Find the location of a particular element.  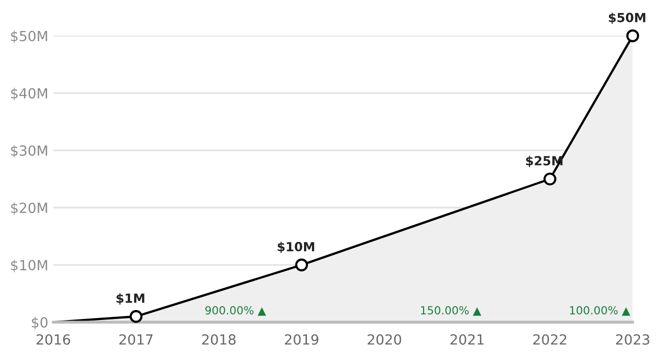

y-tick-label: $40M is located at coordinates (29, 94).